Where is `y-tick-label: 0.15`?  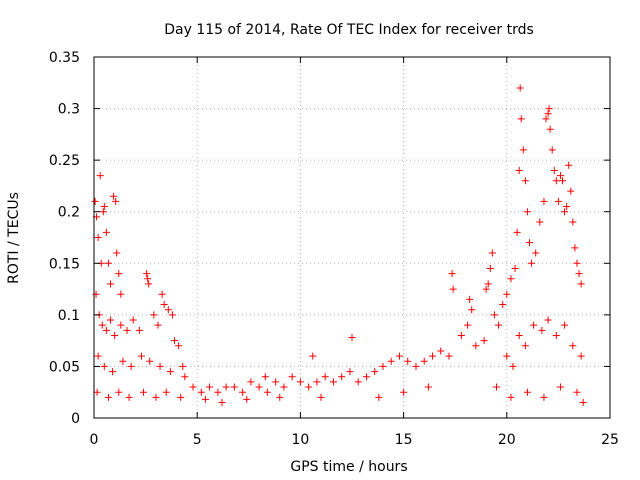 y-tick-label: 0.15 is located at coordinates (64, 264).